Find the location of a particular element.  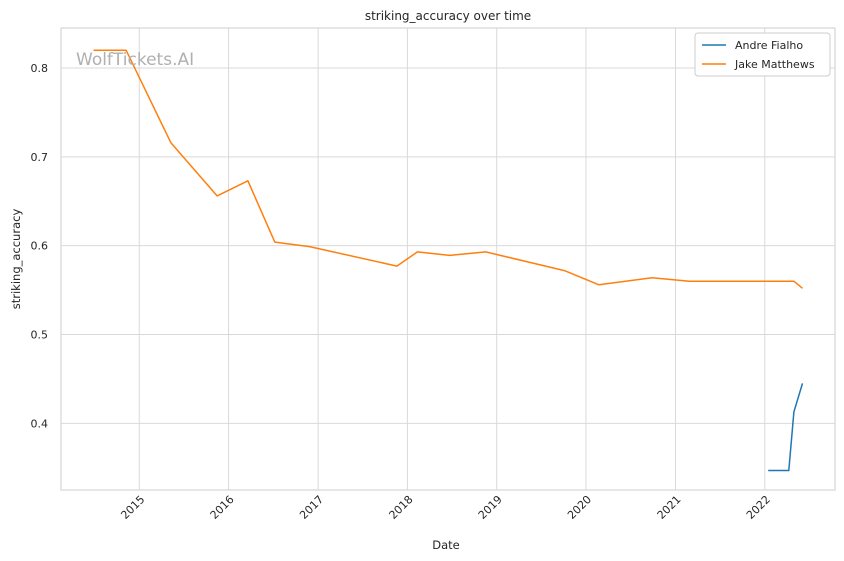

y-tick-label: 0.6 is located at coordinates (40, 246).